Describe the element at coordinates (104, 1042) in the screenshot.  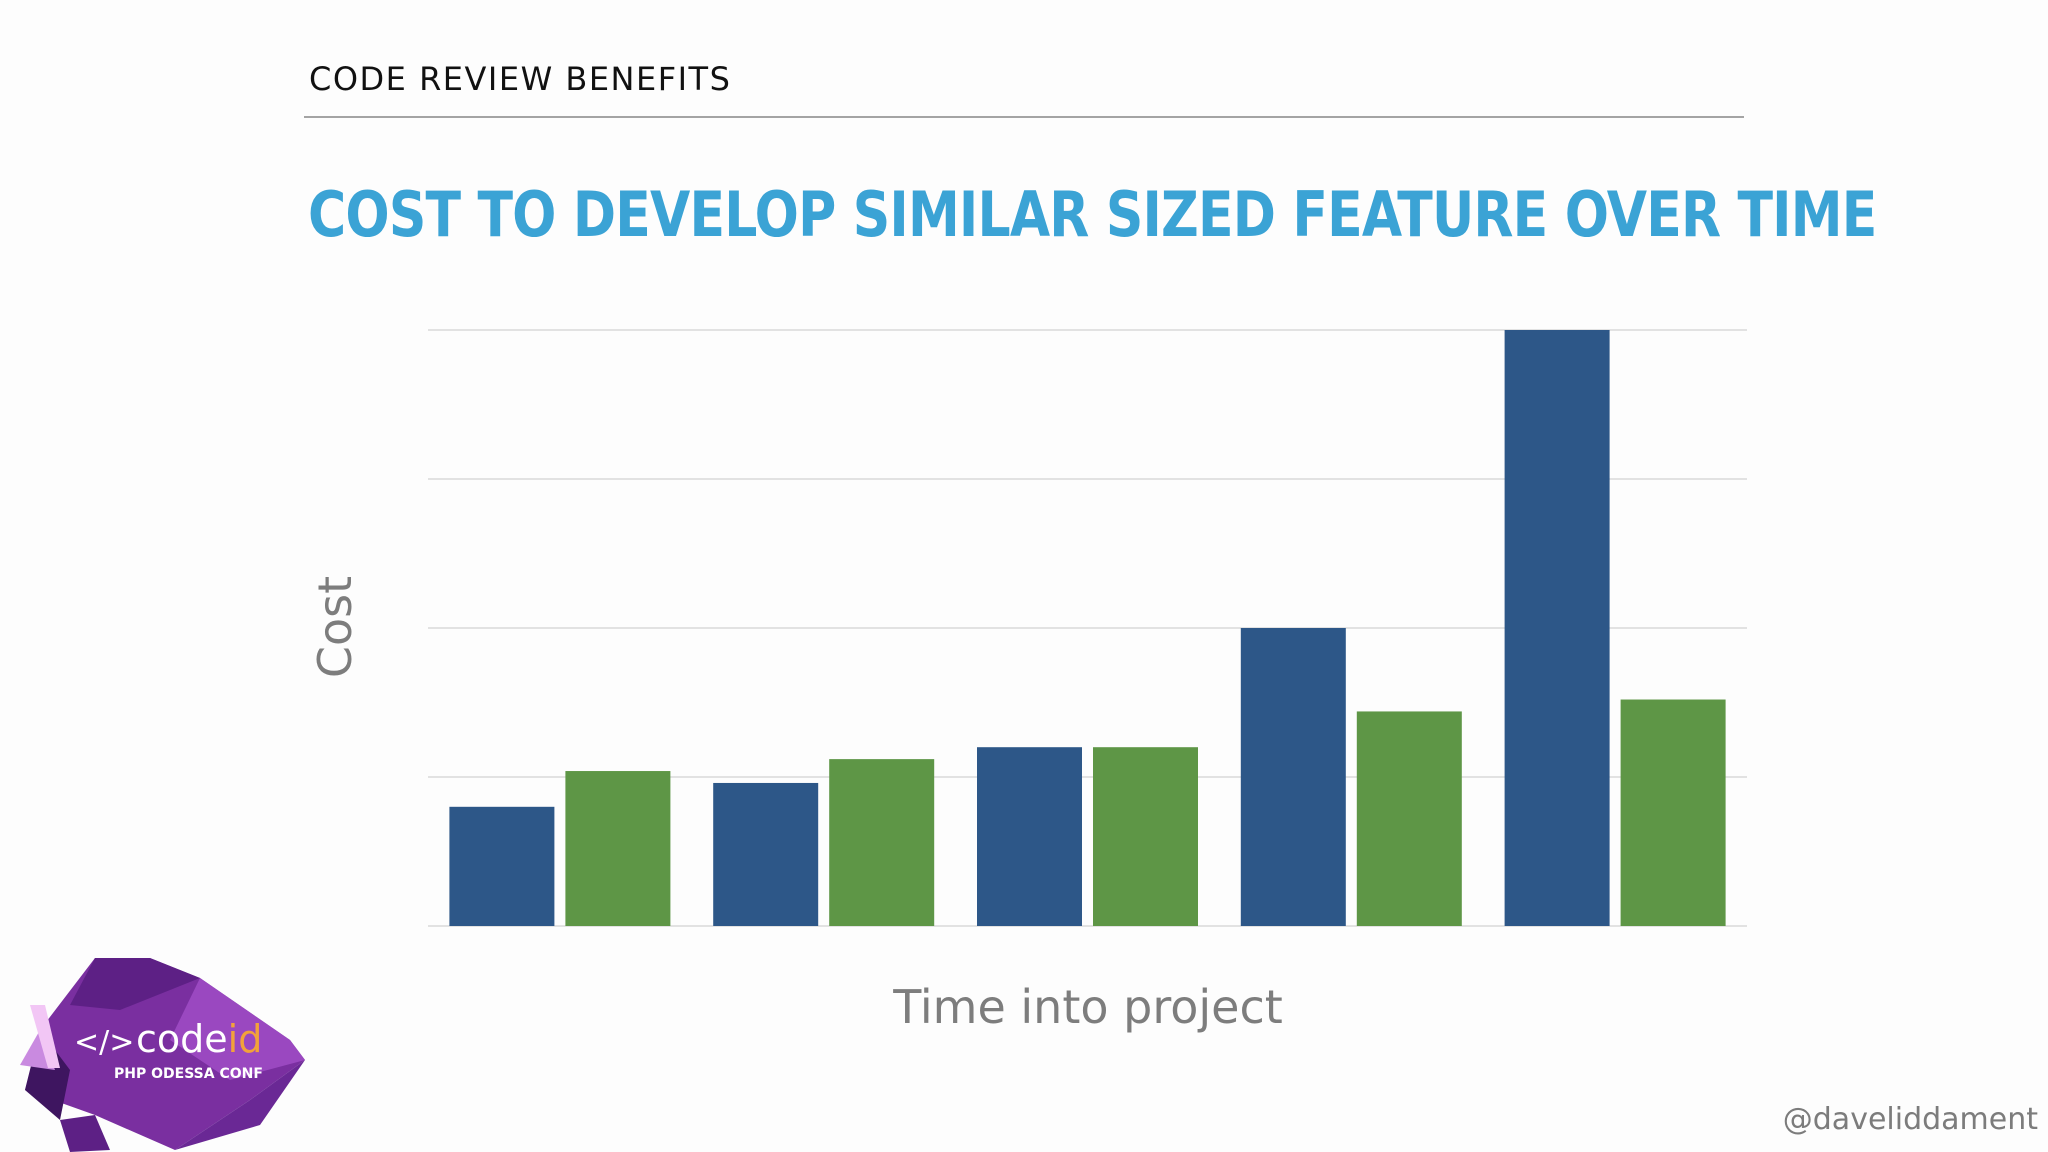
I see `logo-symbol: </>` at that location.